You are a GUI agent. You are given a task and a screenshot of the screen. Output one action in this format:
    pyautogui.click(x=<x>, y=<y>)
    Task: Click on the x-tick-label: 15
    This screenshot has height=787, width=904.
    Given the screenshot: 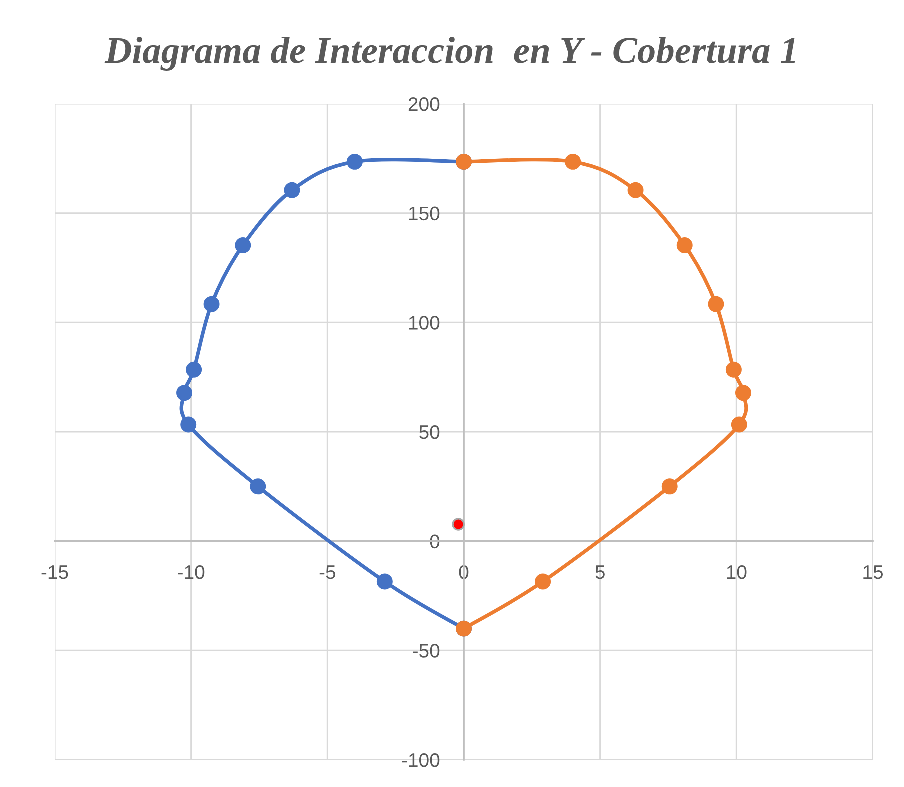 What is the action you would take?
    pyautogui.click(x=873, y=573)
    